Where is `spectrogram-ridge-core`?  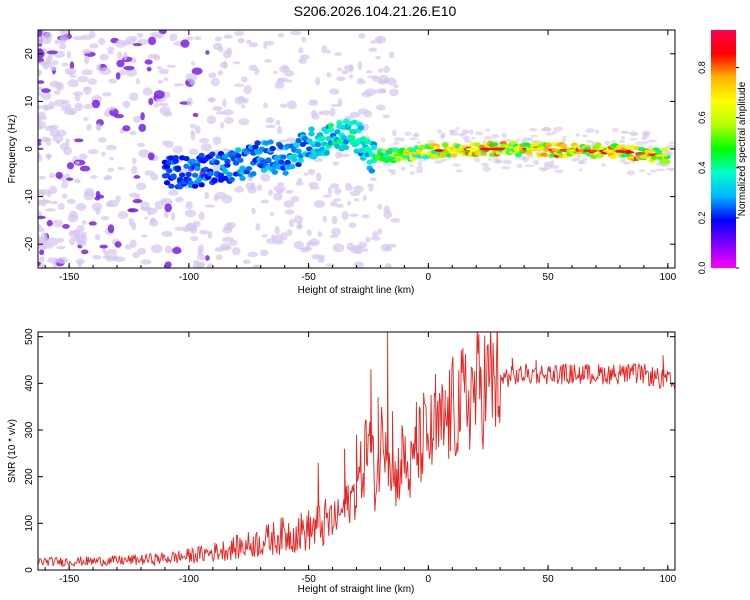
spectrogram-ridge-core is located at coordinates (640, 153).